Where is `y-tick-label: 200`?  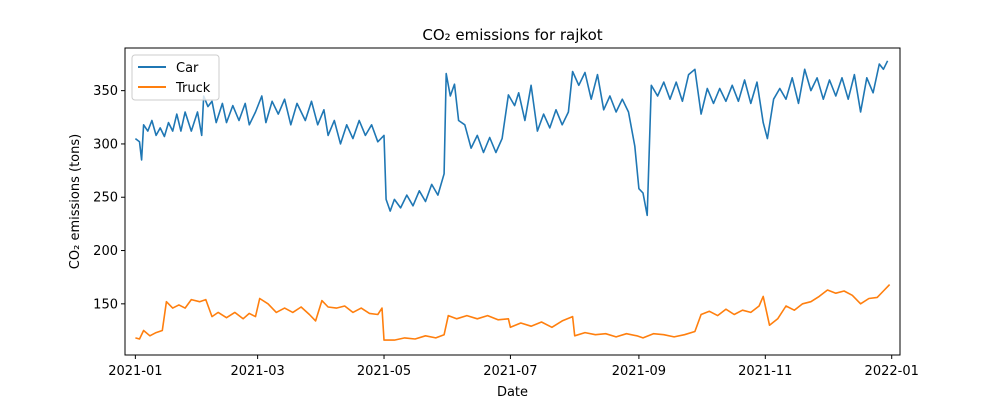 y-tick-label: 200 is located at coordinates (105, 251).